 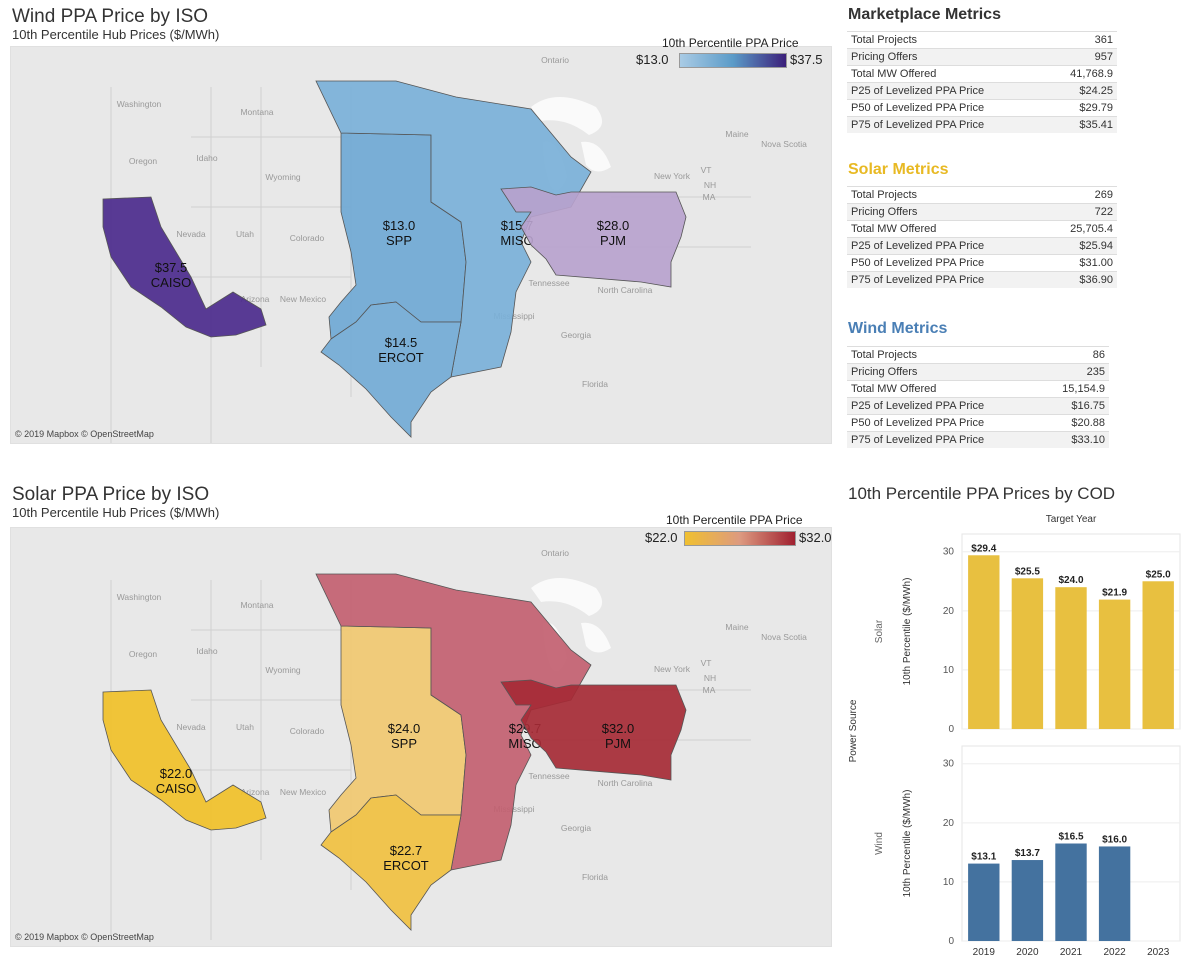 I want to click on metric-value: 86, so click(x=1074, y=355).